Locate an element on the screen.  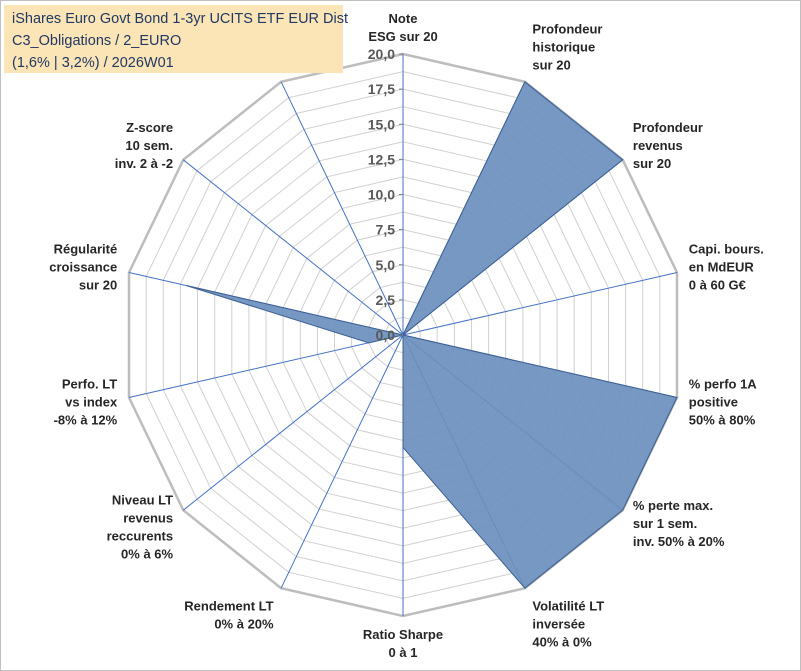
axis-label: % perfo 1A positive 50% à 80% is located at coordinates (723, 402).